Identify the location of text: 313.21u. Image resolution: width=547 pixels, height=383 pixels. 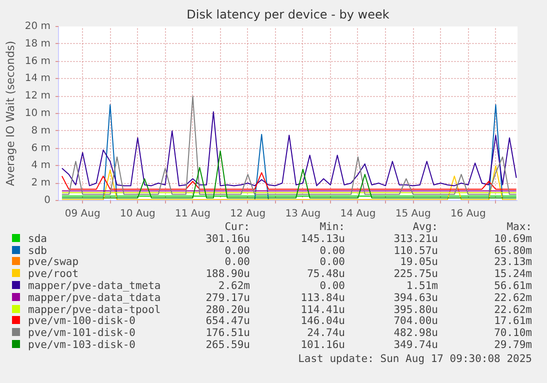
(415, 239).